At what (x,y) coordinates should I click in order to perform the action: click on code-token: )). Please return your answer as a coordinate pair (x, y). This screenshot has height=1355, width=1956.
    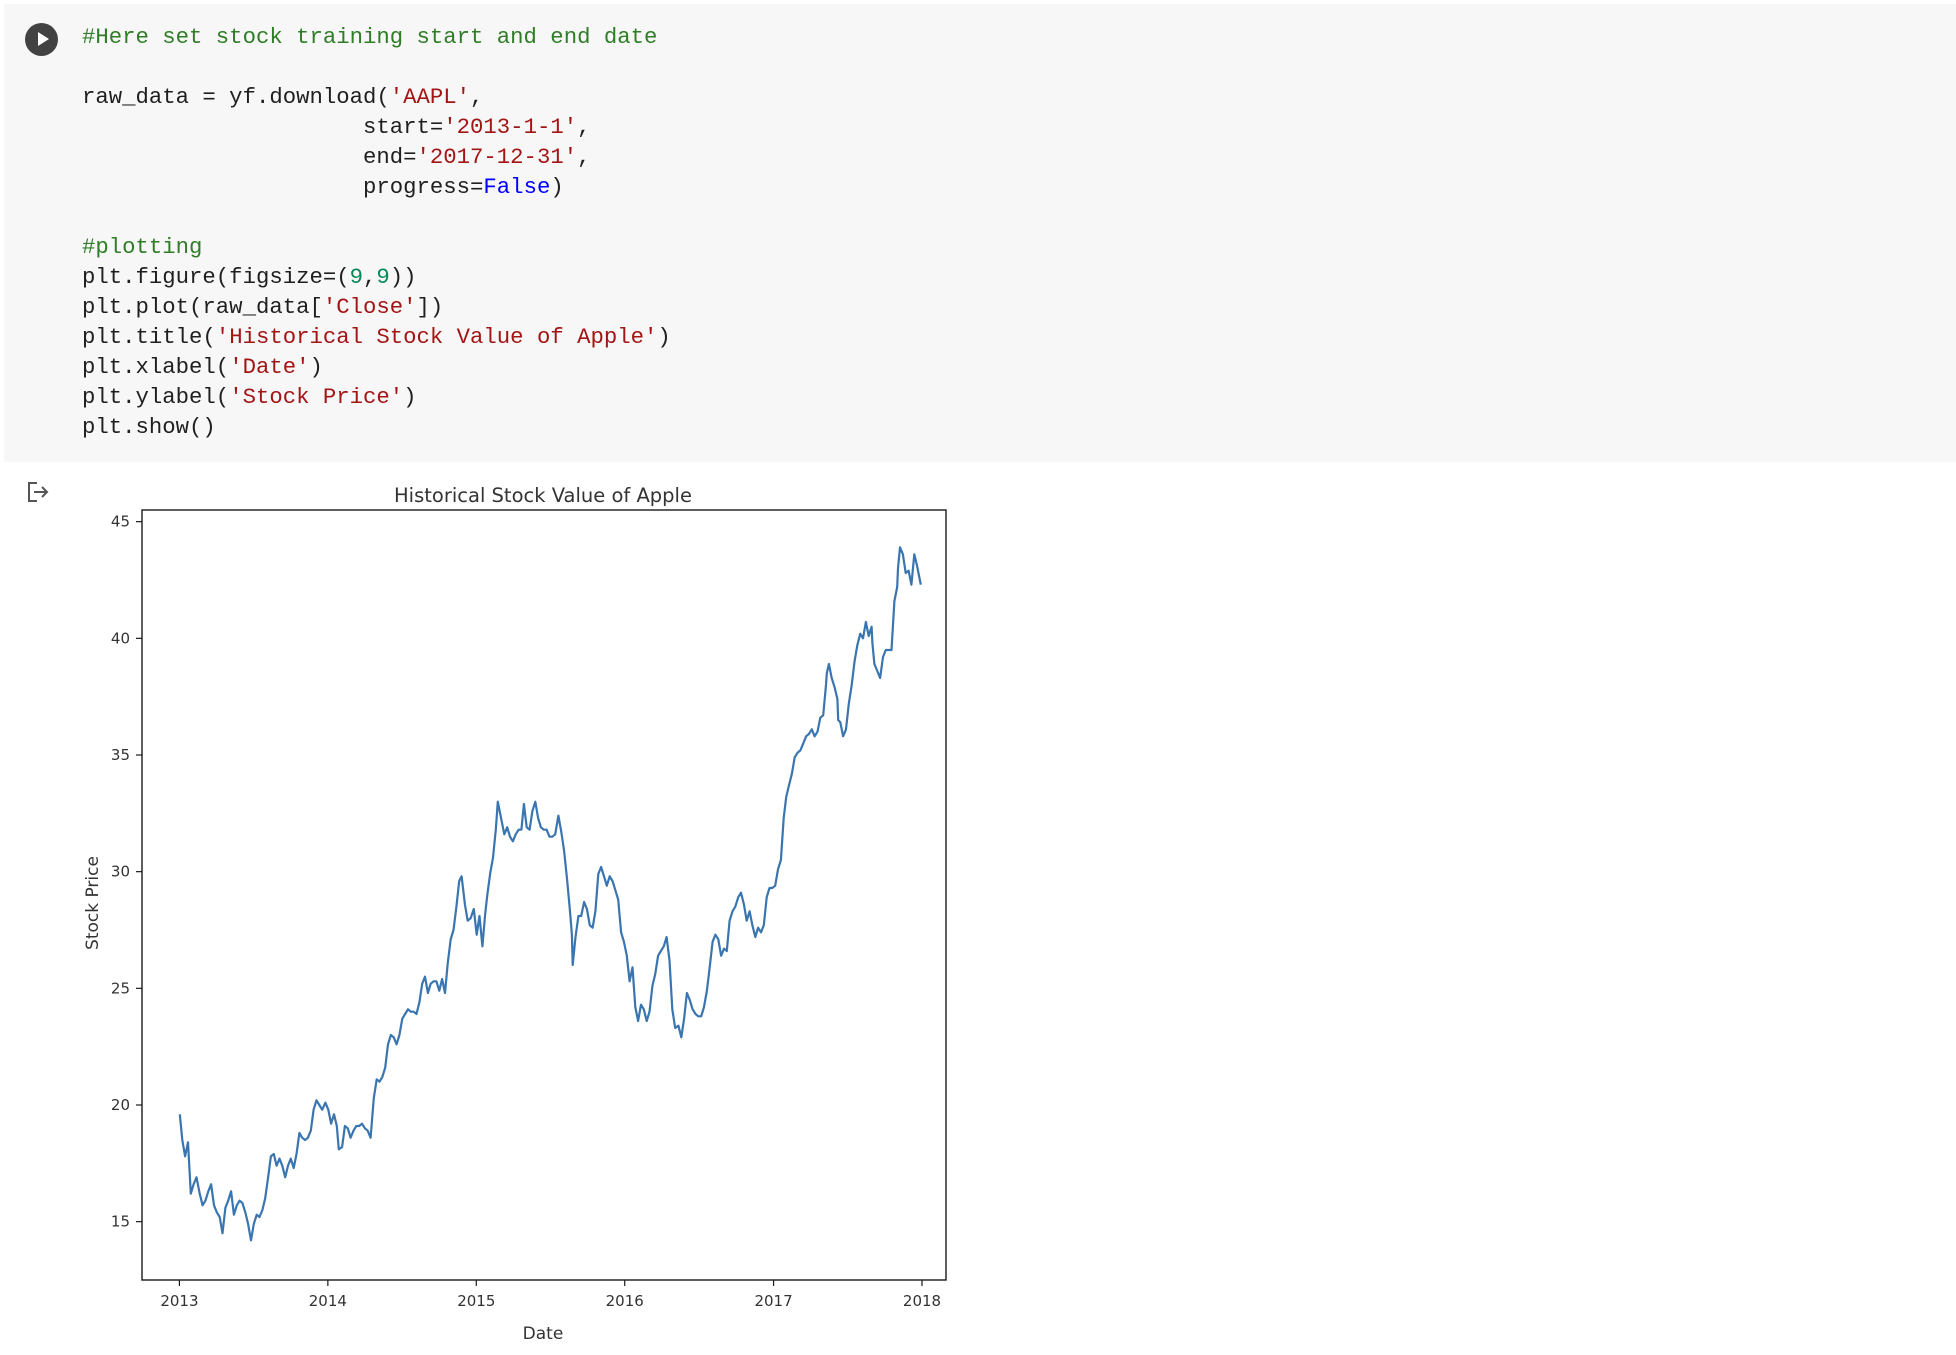
    Looking at the image, I should click on (403, 277).